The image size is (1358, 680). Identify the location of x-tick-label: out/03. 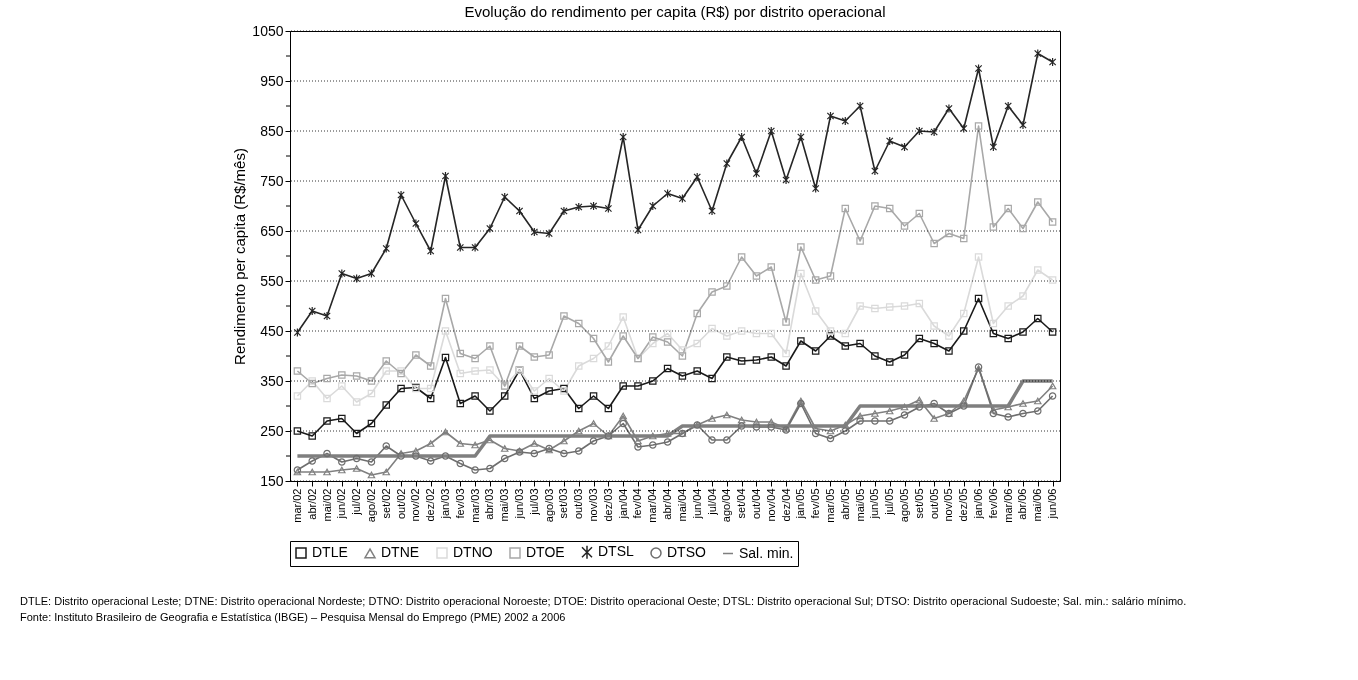
(578, 504).